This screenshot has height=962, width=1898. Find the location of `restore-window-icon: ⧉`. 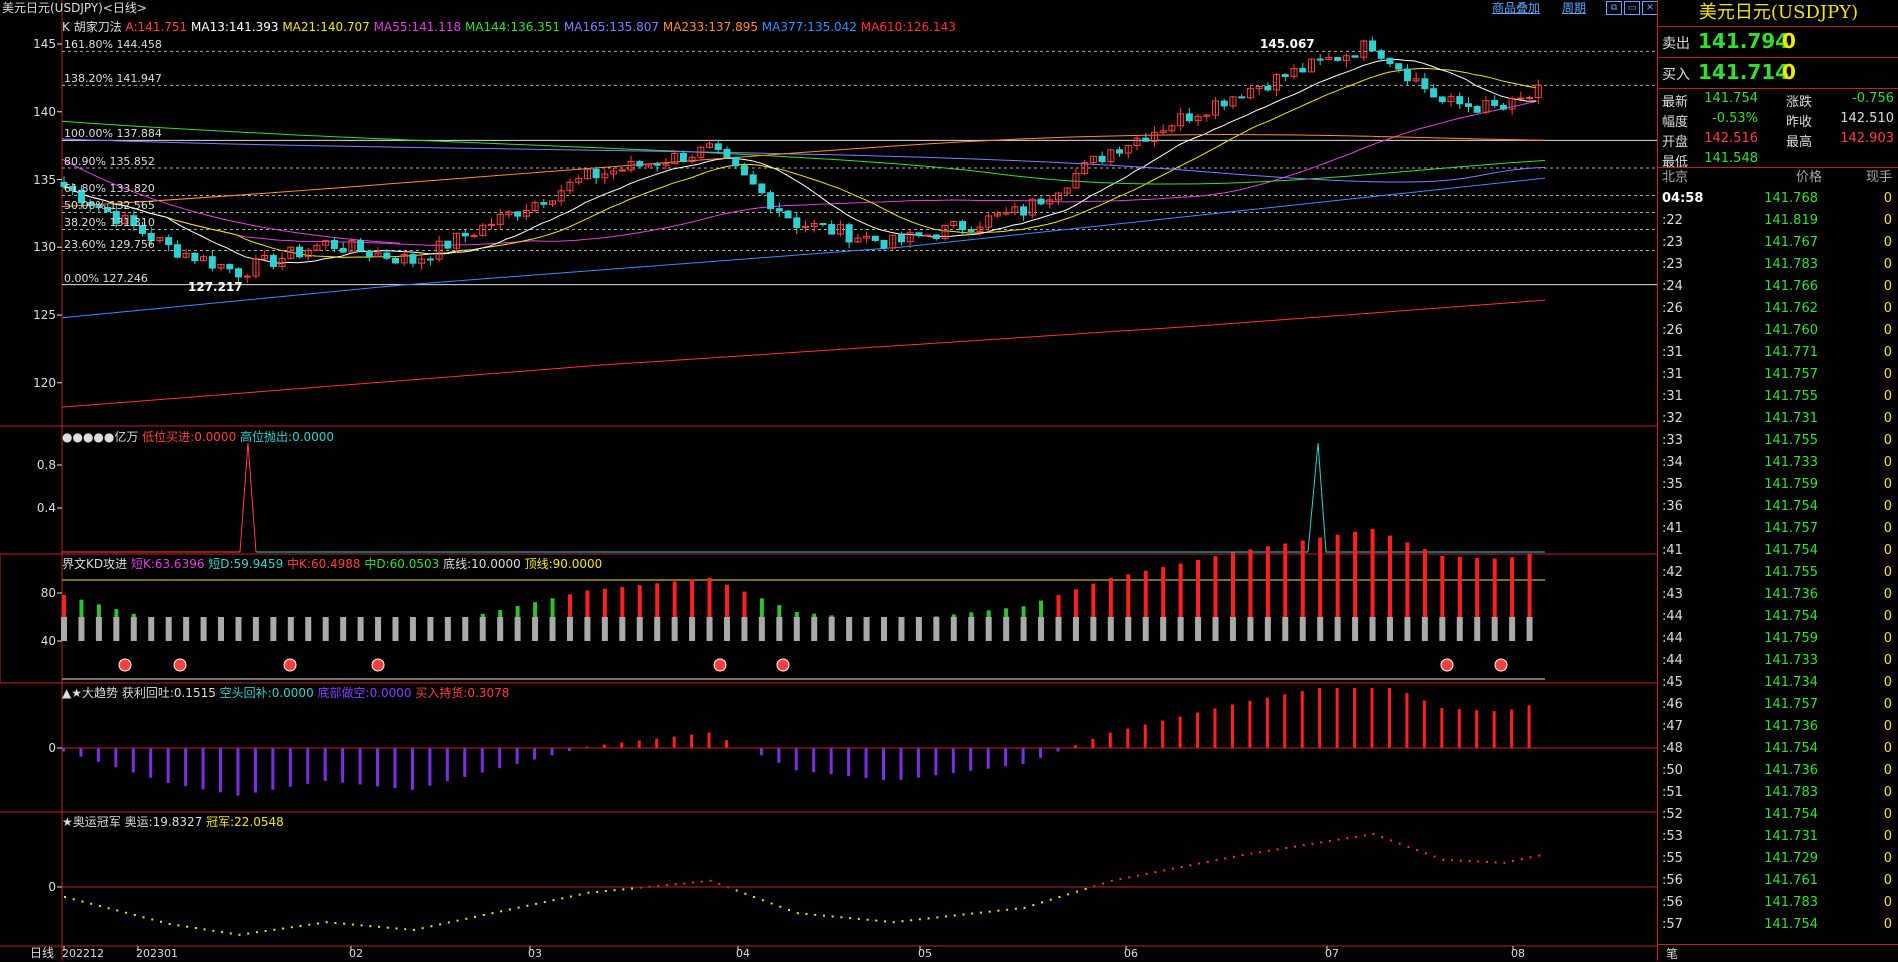

restore-window-icon: ⧉ is located at coordinates (1614, 8).